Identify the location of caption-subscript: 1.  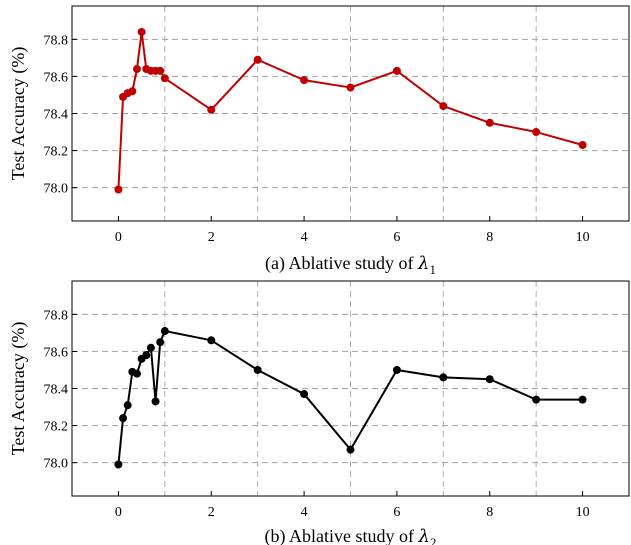
(432, 269).